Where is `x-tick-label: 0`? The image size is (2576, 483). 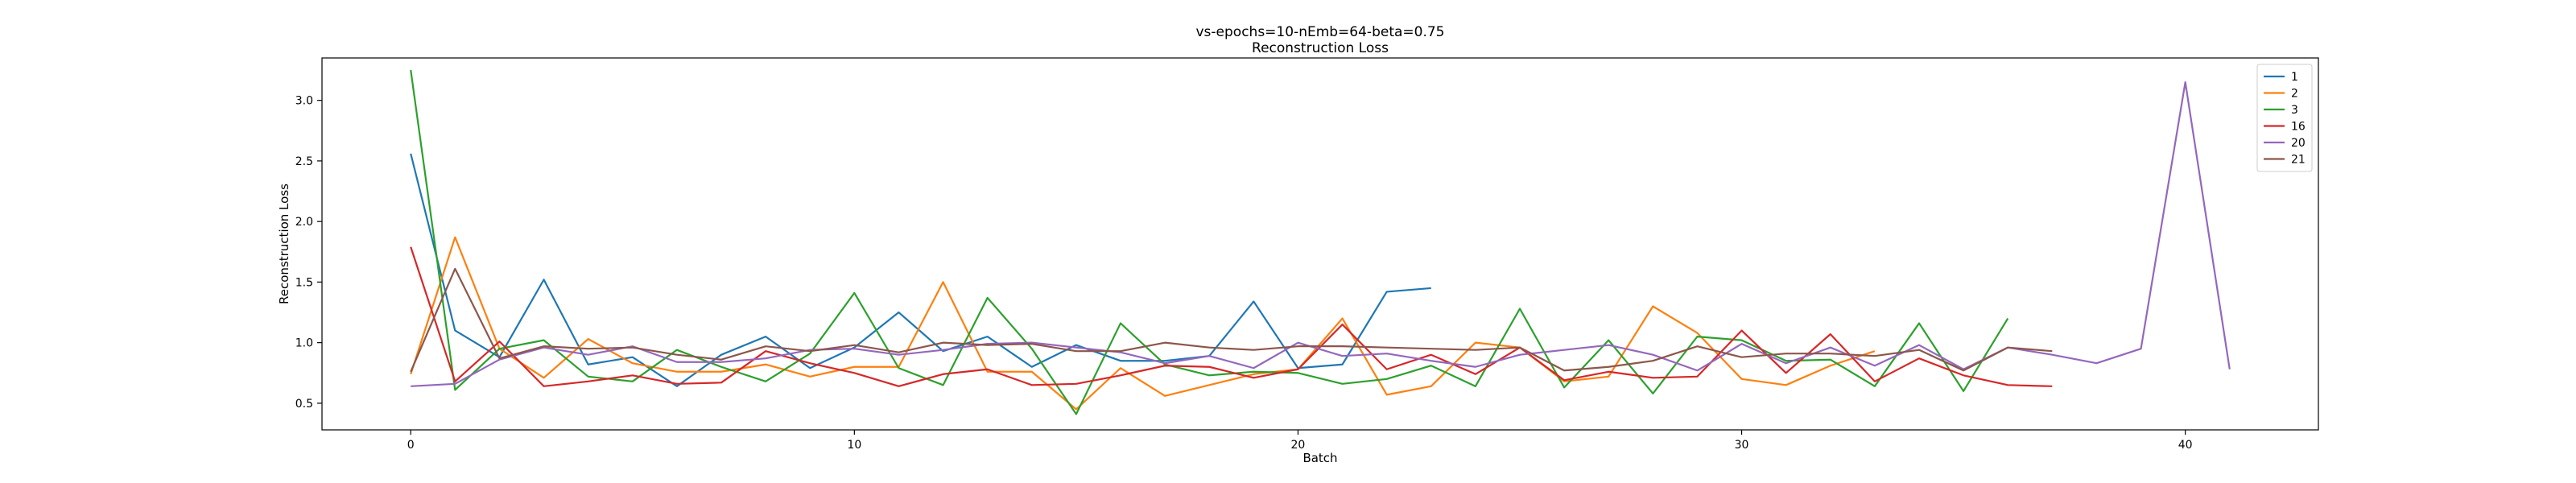
x-tick-label: 0 is located at coordinates (411, 445).